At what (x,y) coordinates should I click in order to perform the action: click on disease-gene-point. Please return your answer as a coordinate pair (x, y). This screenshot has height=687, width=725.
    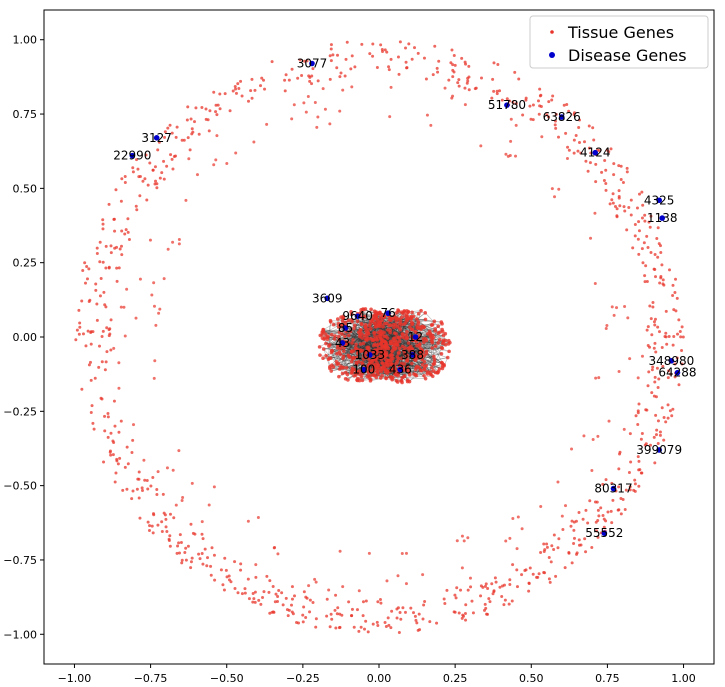
    Looking at the image, I should click on (370, 355).